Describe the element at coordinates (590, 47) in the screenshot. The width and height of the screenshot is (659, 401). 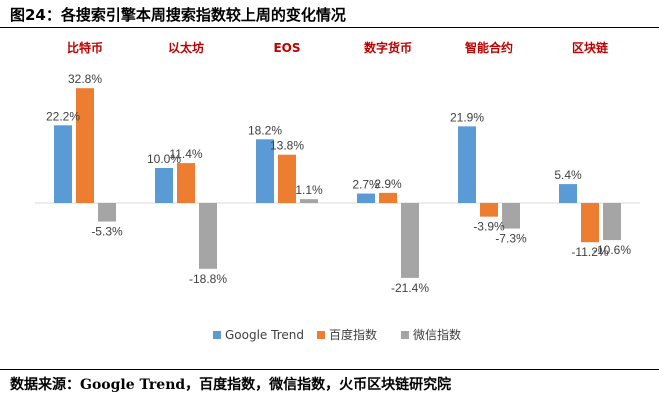
I see `category-label: 区块链` at that location.